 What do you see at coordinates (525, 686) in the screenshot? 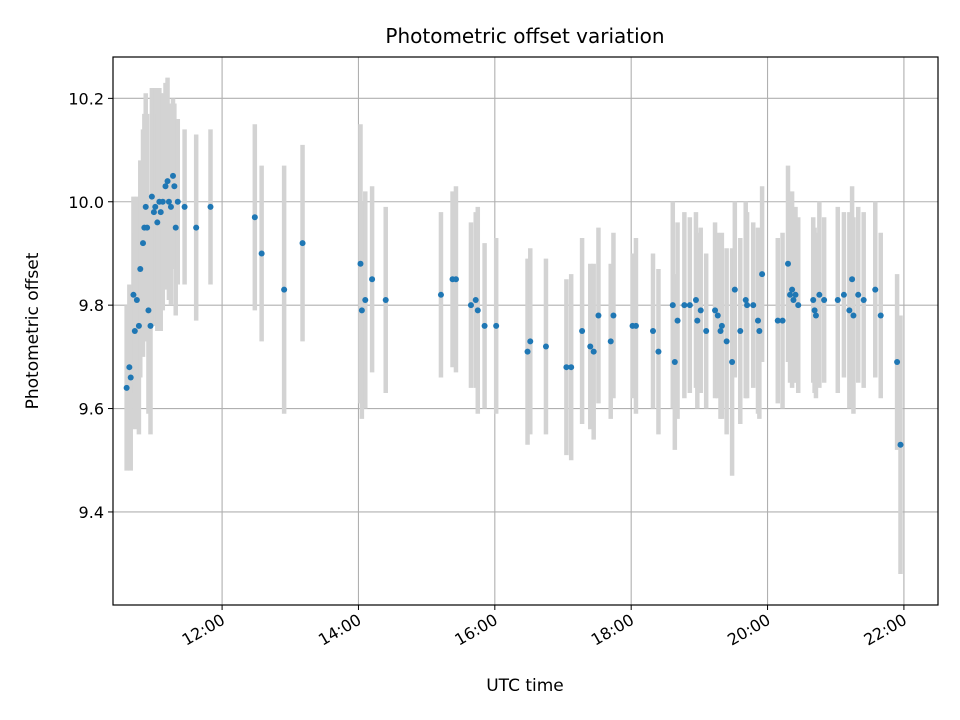
I see `x-axis-title: UTC time` at bounding box center [525, 686].